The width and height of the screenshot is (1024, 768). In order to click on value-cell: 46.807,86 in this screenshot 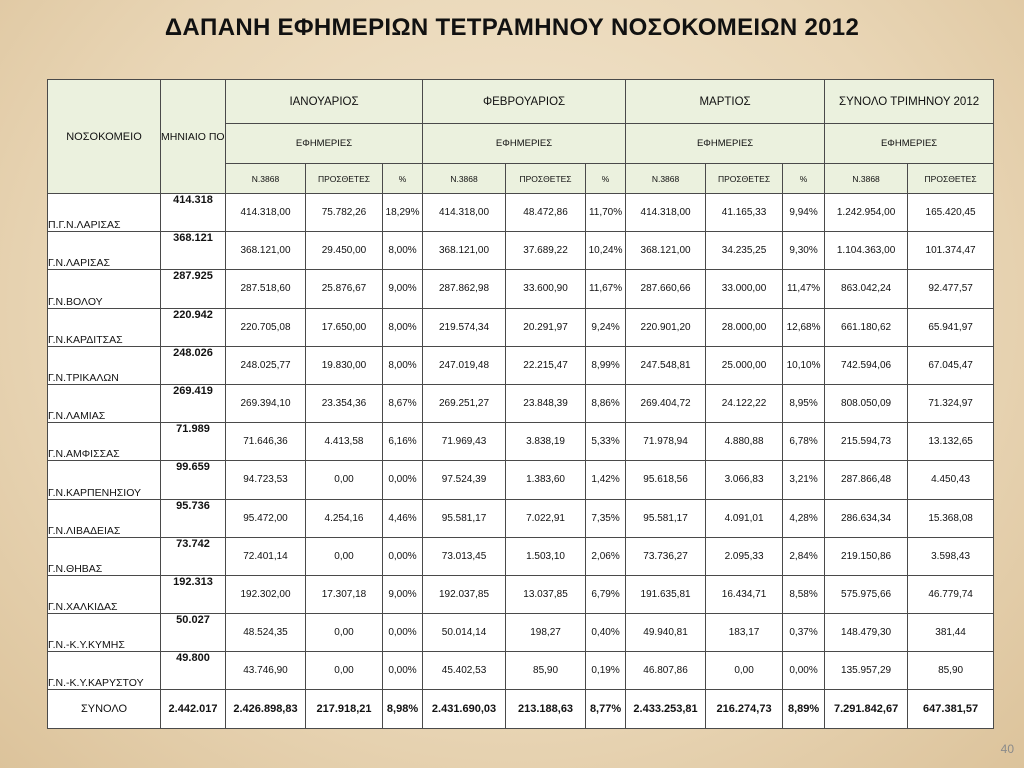, I will do `click(666, 671)`.